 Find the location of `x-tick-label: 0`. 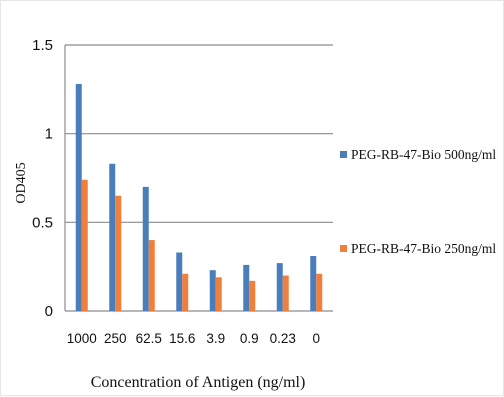

x-tick-label: 0 is located at coordinates (316, 338).